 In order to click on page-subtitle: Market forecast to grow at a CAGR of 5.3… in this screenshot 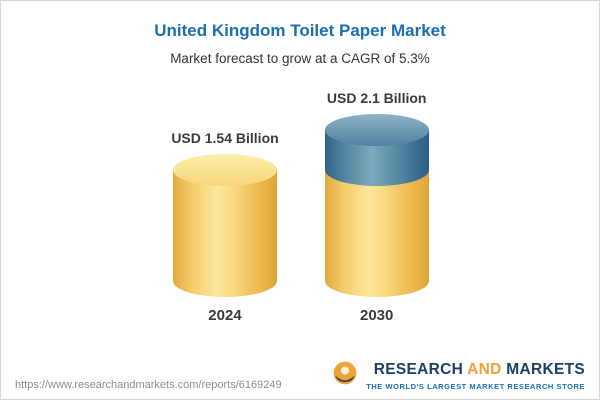, I will do `click(300, 58)`.